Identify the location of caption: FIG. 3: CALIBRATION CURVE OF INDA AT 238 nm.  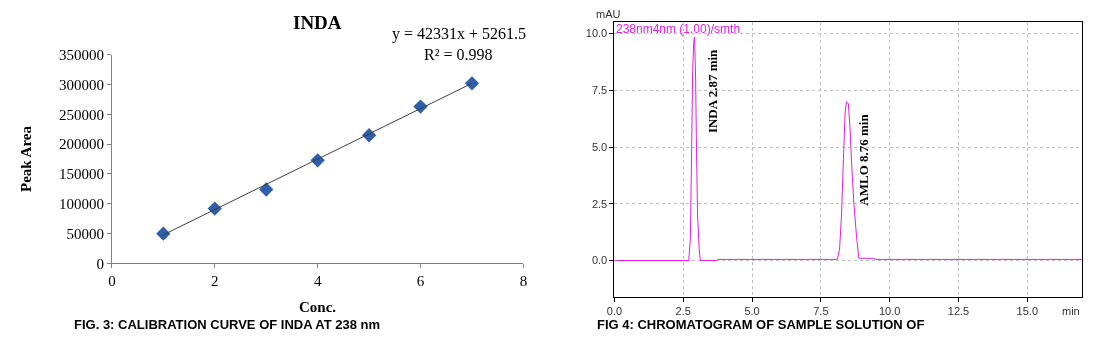
(227, 324).